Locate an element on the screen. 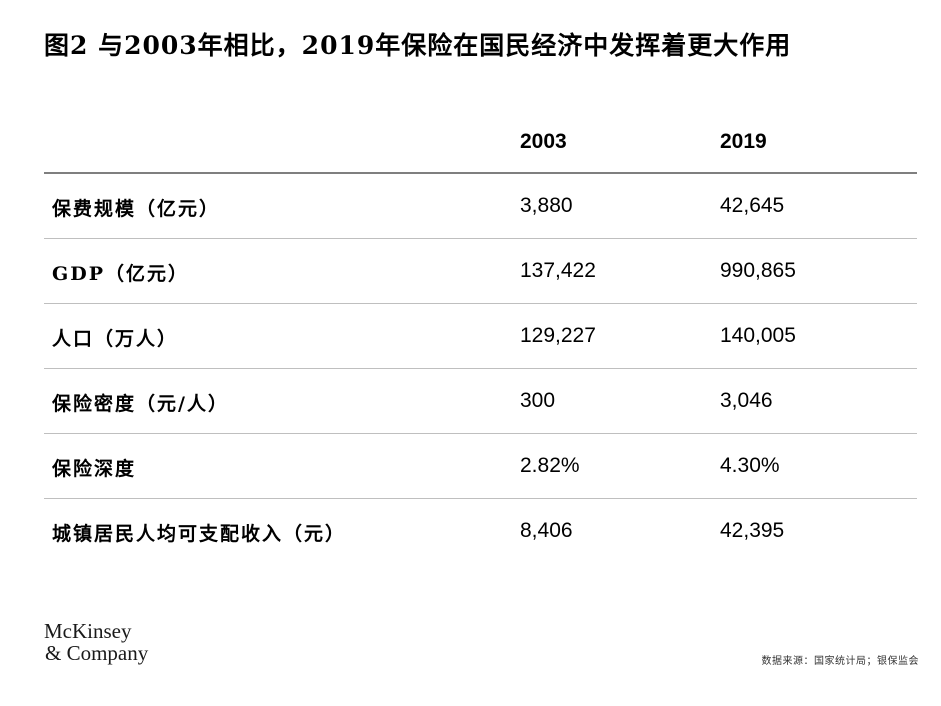  row-label: 保险深度 is located at coordinates (94, 469).